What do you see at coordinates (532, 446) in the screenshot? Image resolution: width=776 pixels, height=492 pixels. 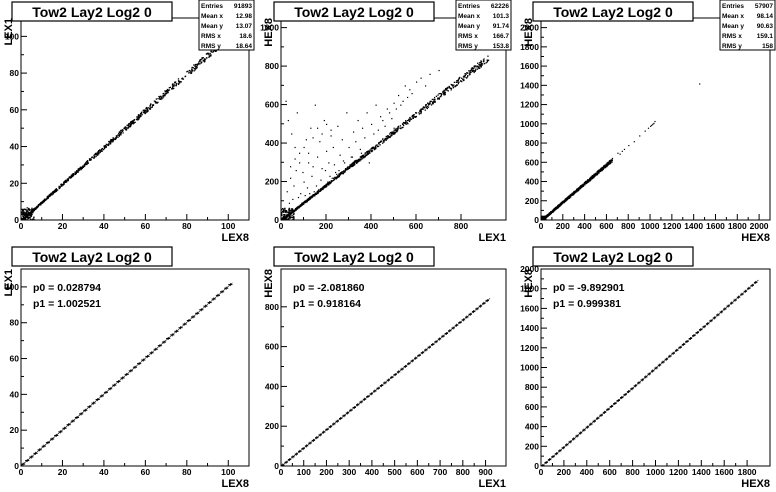 I see `y-tick-label: 200` at bounding box center [532, 446].